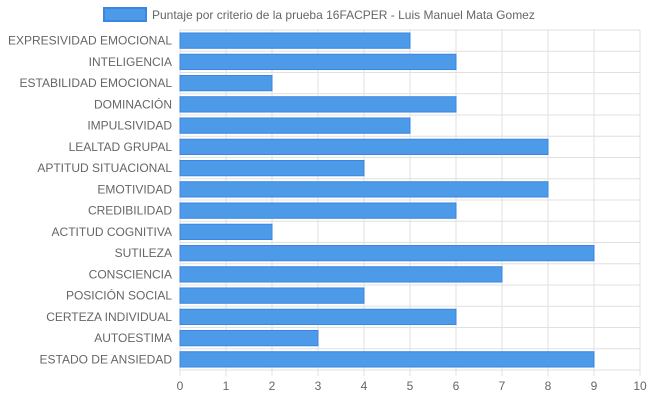 The height and width of the screenshot is (400, 650). Describe the element at coordinates (130, 211) in the screenshot. I see `category-label: CREDIBILIDAD` at that location.